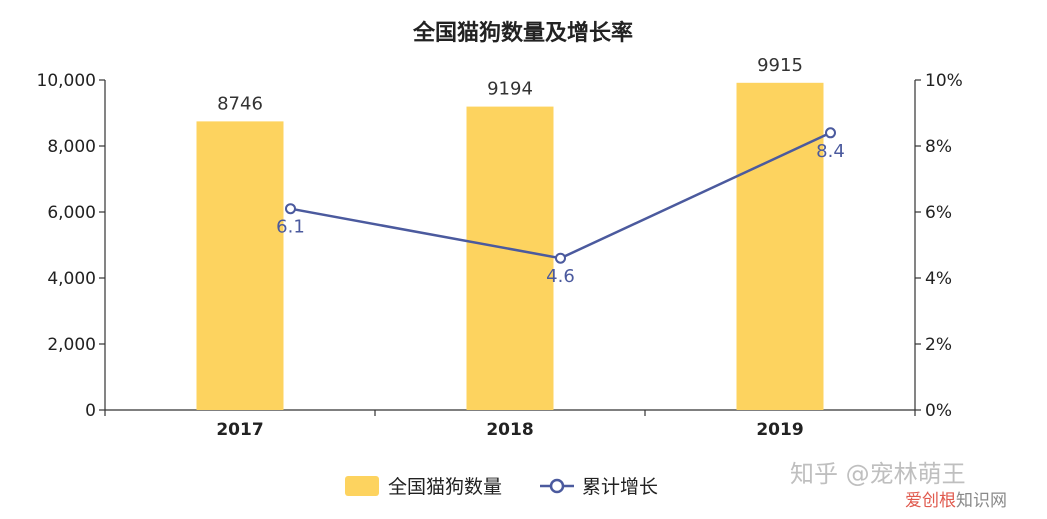 Image resolution: width=1047 pixels, height=519 pixels. Describe the element at coordinates (90, 411) in the screenshot. I see `y-tick-label-left: 0` at that location.